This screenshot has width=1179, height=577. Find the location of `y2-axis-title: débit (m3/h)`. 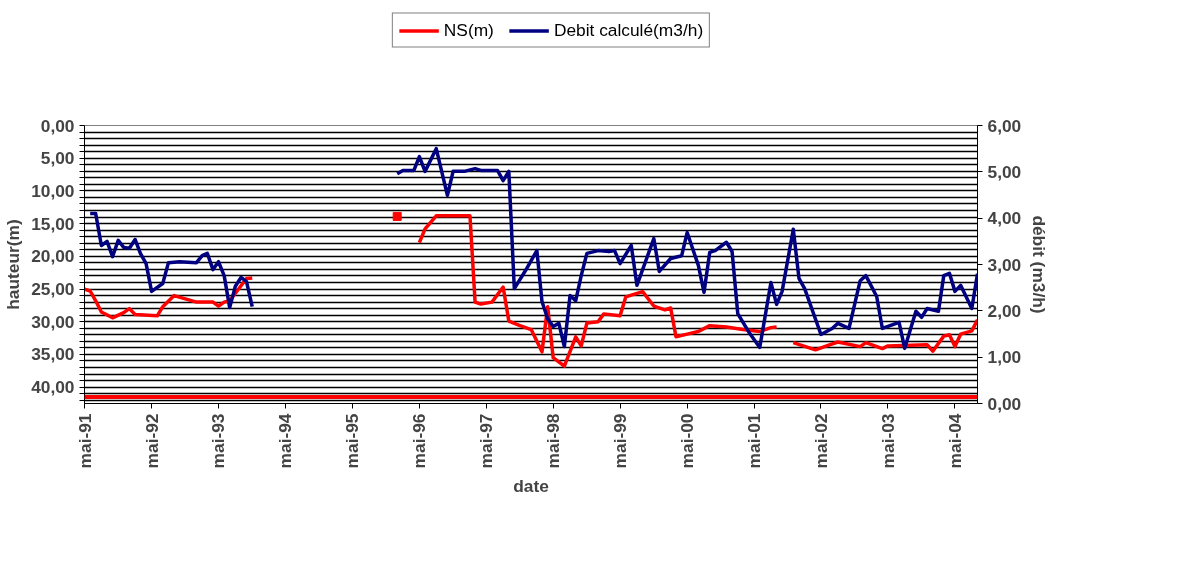

y2-axis-title: débit (m3/h) is located at coordinates (1039, 264).